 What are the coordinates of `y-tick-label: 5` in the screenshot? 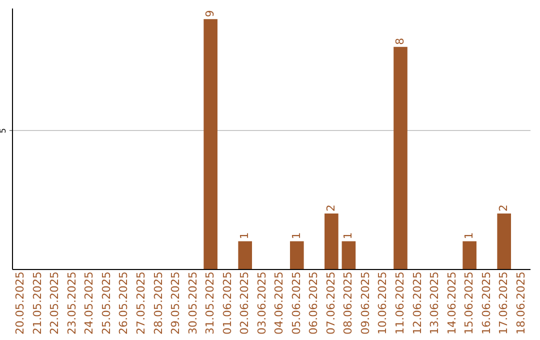 It's located at (4, 131).